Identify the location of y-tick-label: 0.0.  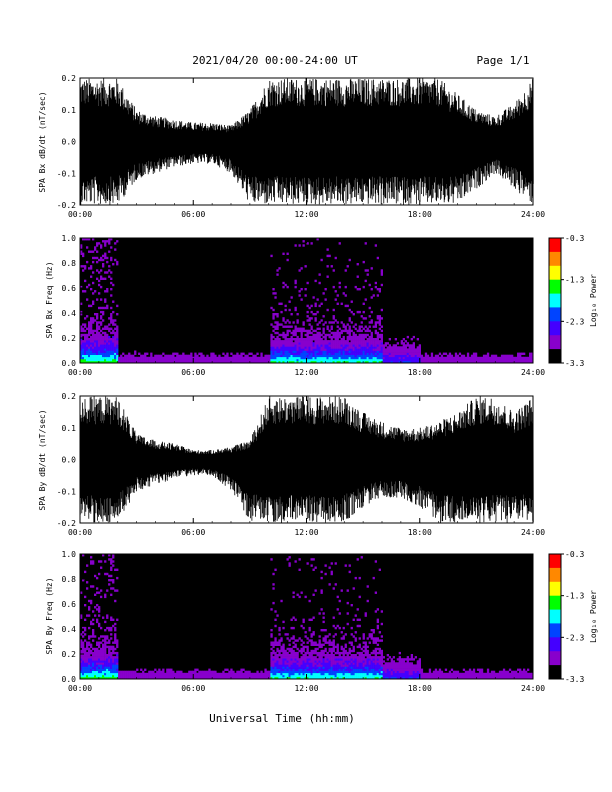
(69, 363).